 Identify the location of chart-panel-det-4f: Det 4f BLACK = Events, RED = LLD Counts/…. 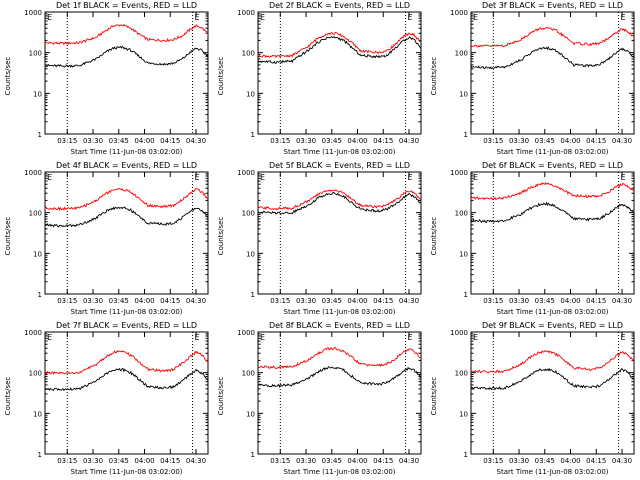
(106, 240).